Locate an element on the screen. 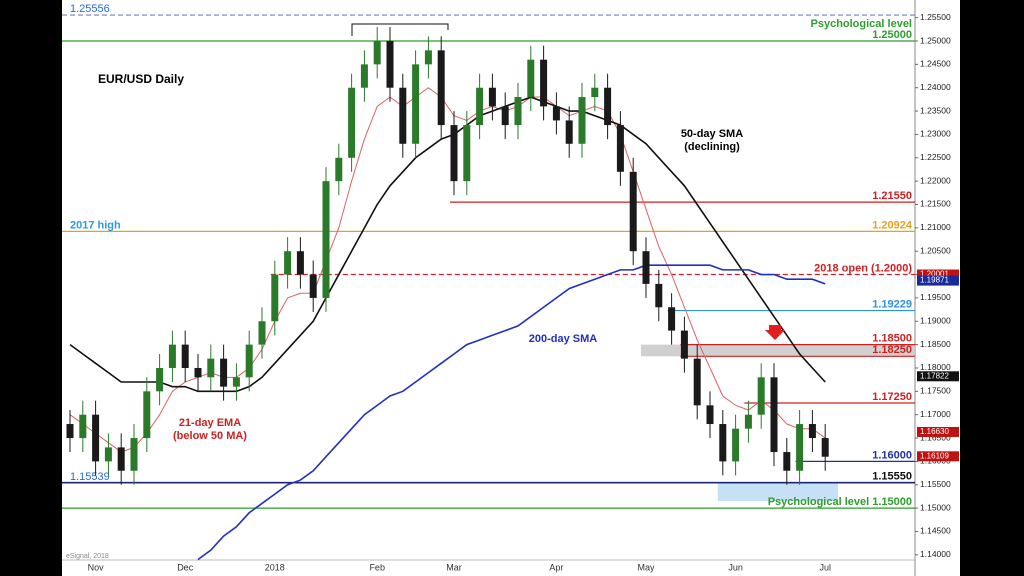 The width and height of the screenshot is (1024, 576). sma50-label: 50-day SMA is located at coordinates (712, 134).